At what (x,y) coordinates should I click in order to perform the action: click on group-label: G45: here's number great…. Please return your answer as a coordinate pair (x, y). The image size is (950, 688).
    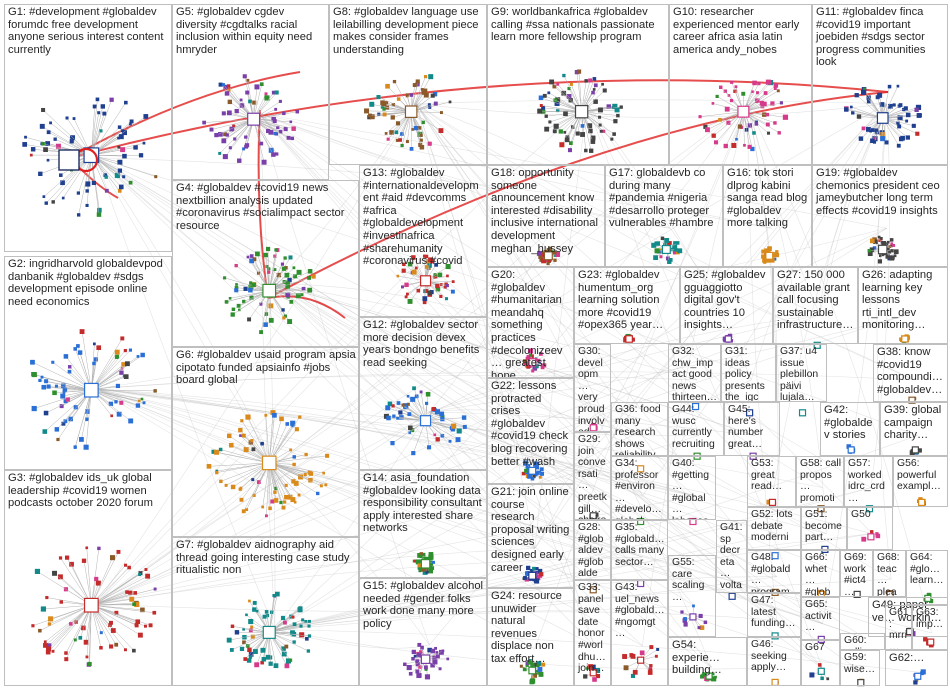
    Looking at the image, I should click on (746, 427).